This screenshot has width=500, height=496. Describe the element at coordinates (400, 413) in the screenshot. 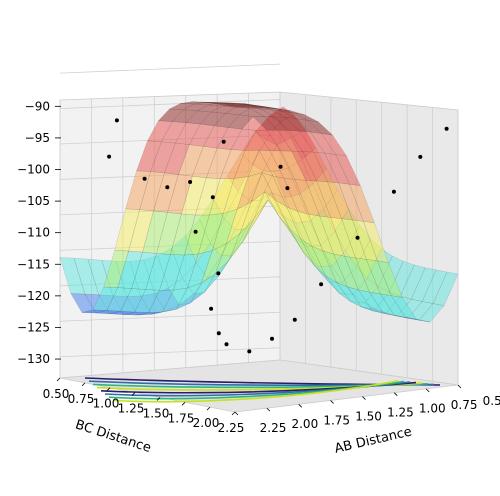

I see `ab-tick-label: 1.25` at that location.